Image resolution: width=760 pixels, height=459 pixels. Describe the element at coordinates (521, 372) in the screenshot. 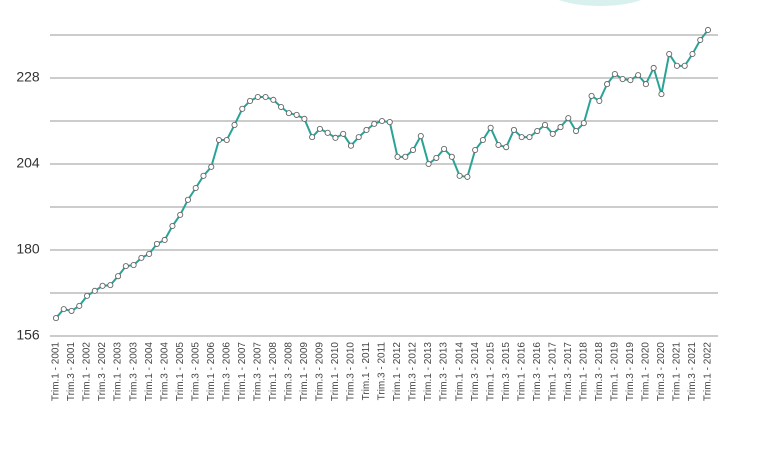

I see `x-tick-label: Trim.1 - 2016` at that location.